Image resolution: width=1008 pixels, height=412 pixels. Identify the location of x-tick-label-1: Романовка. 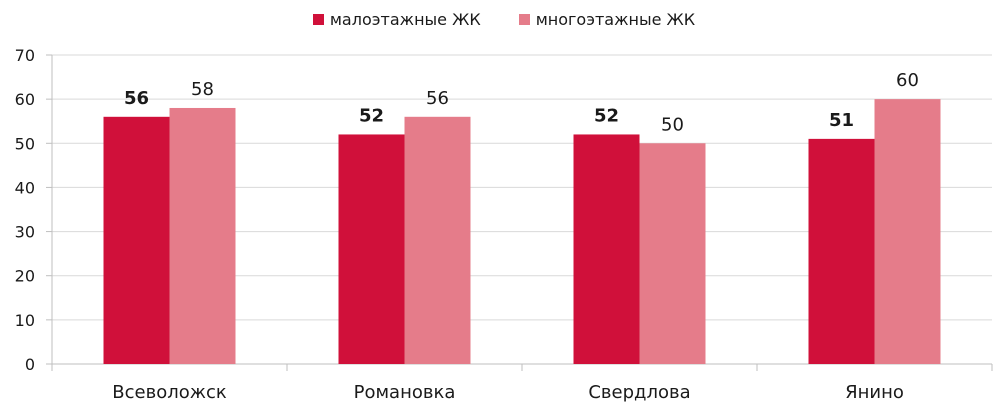
(405, 392).